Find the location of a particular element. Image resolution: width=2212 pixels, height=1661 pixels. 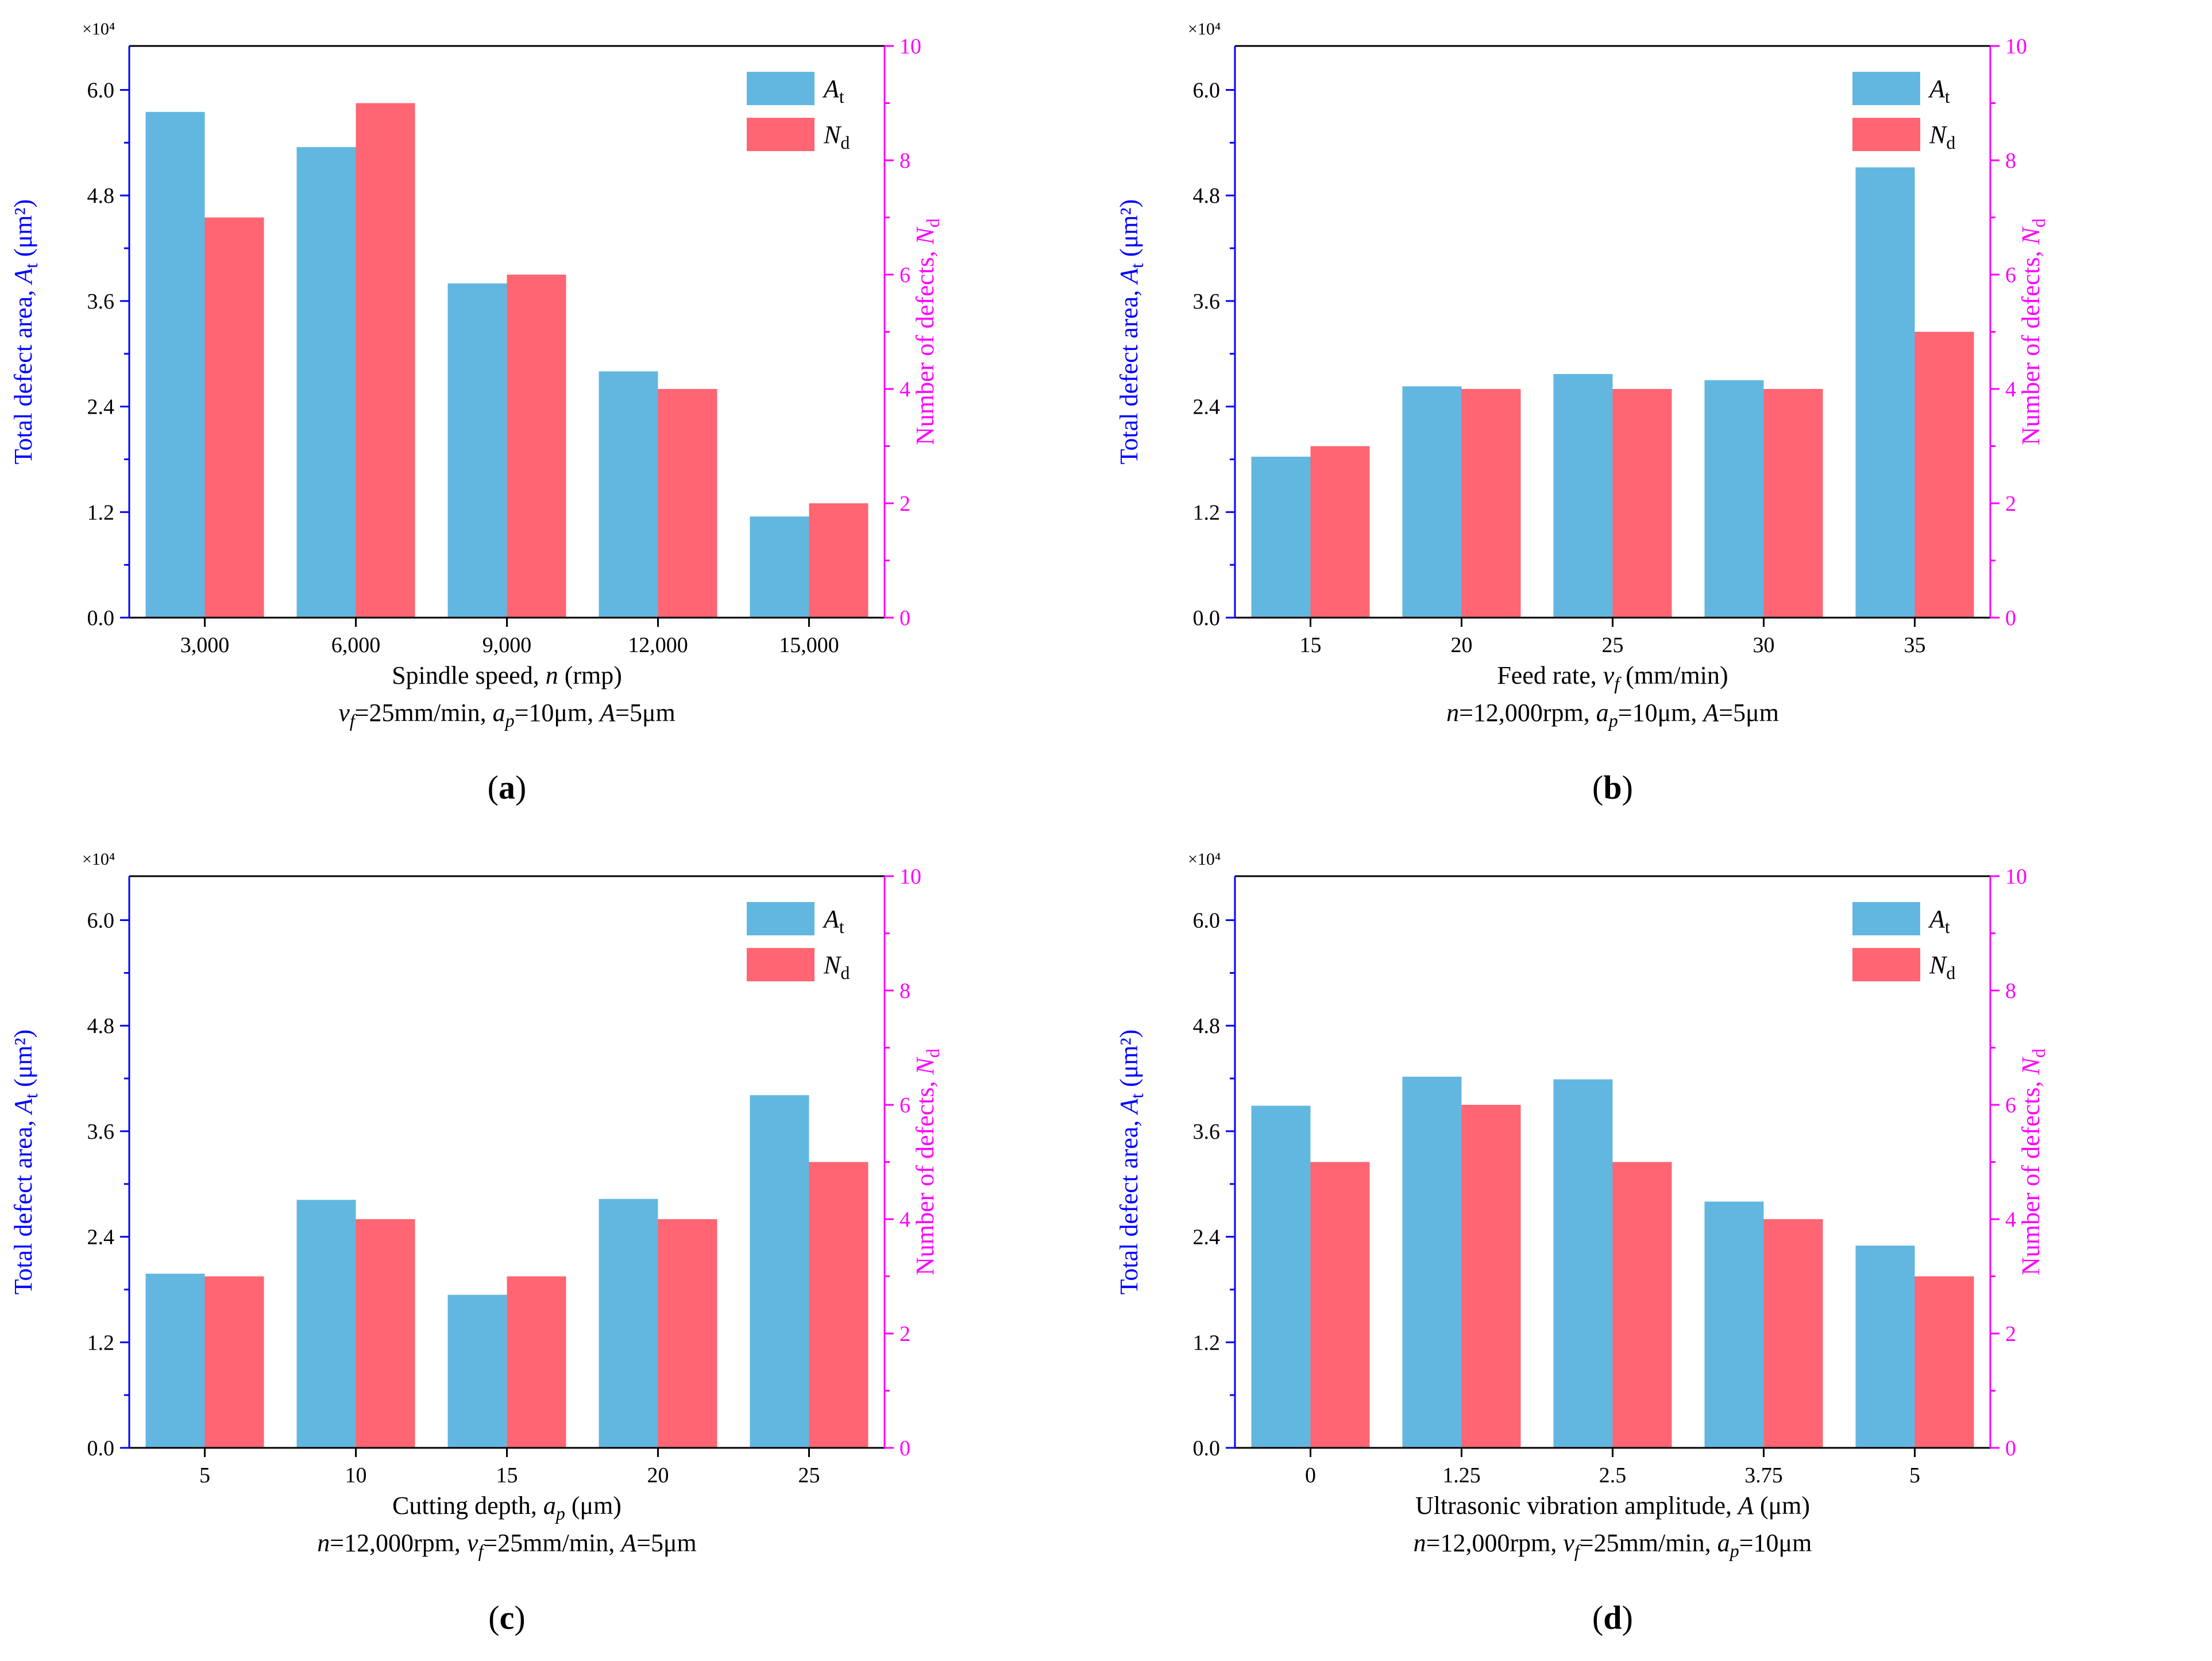

x-tick-label: 12,000 is located at coordinates (658, 645).